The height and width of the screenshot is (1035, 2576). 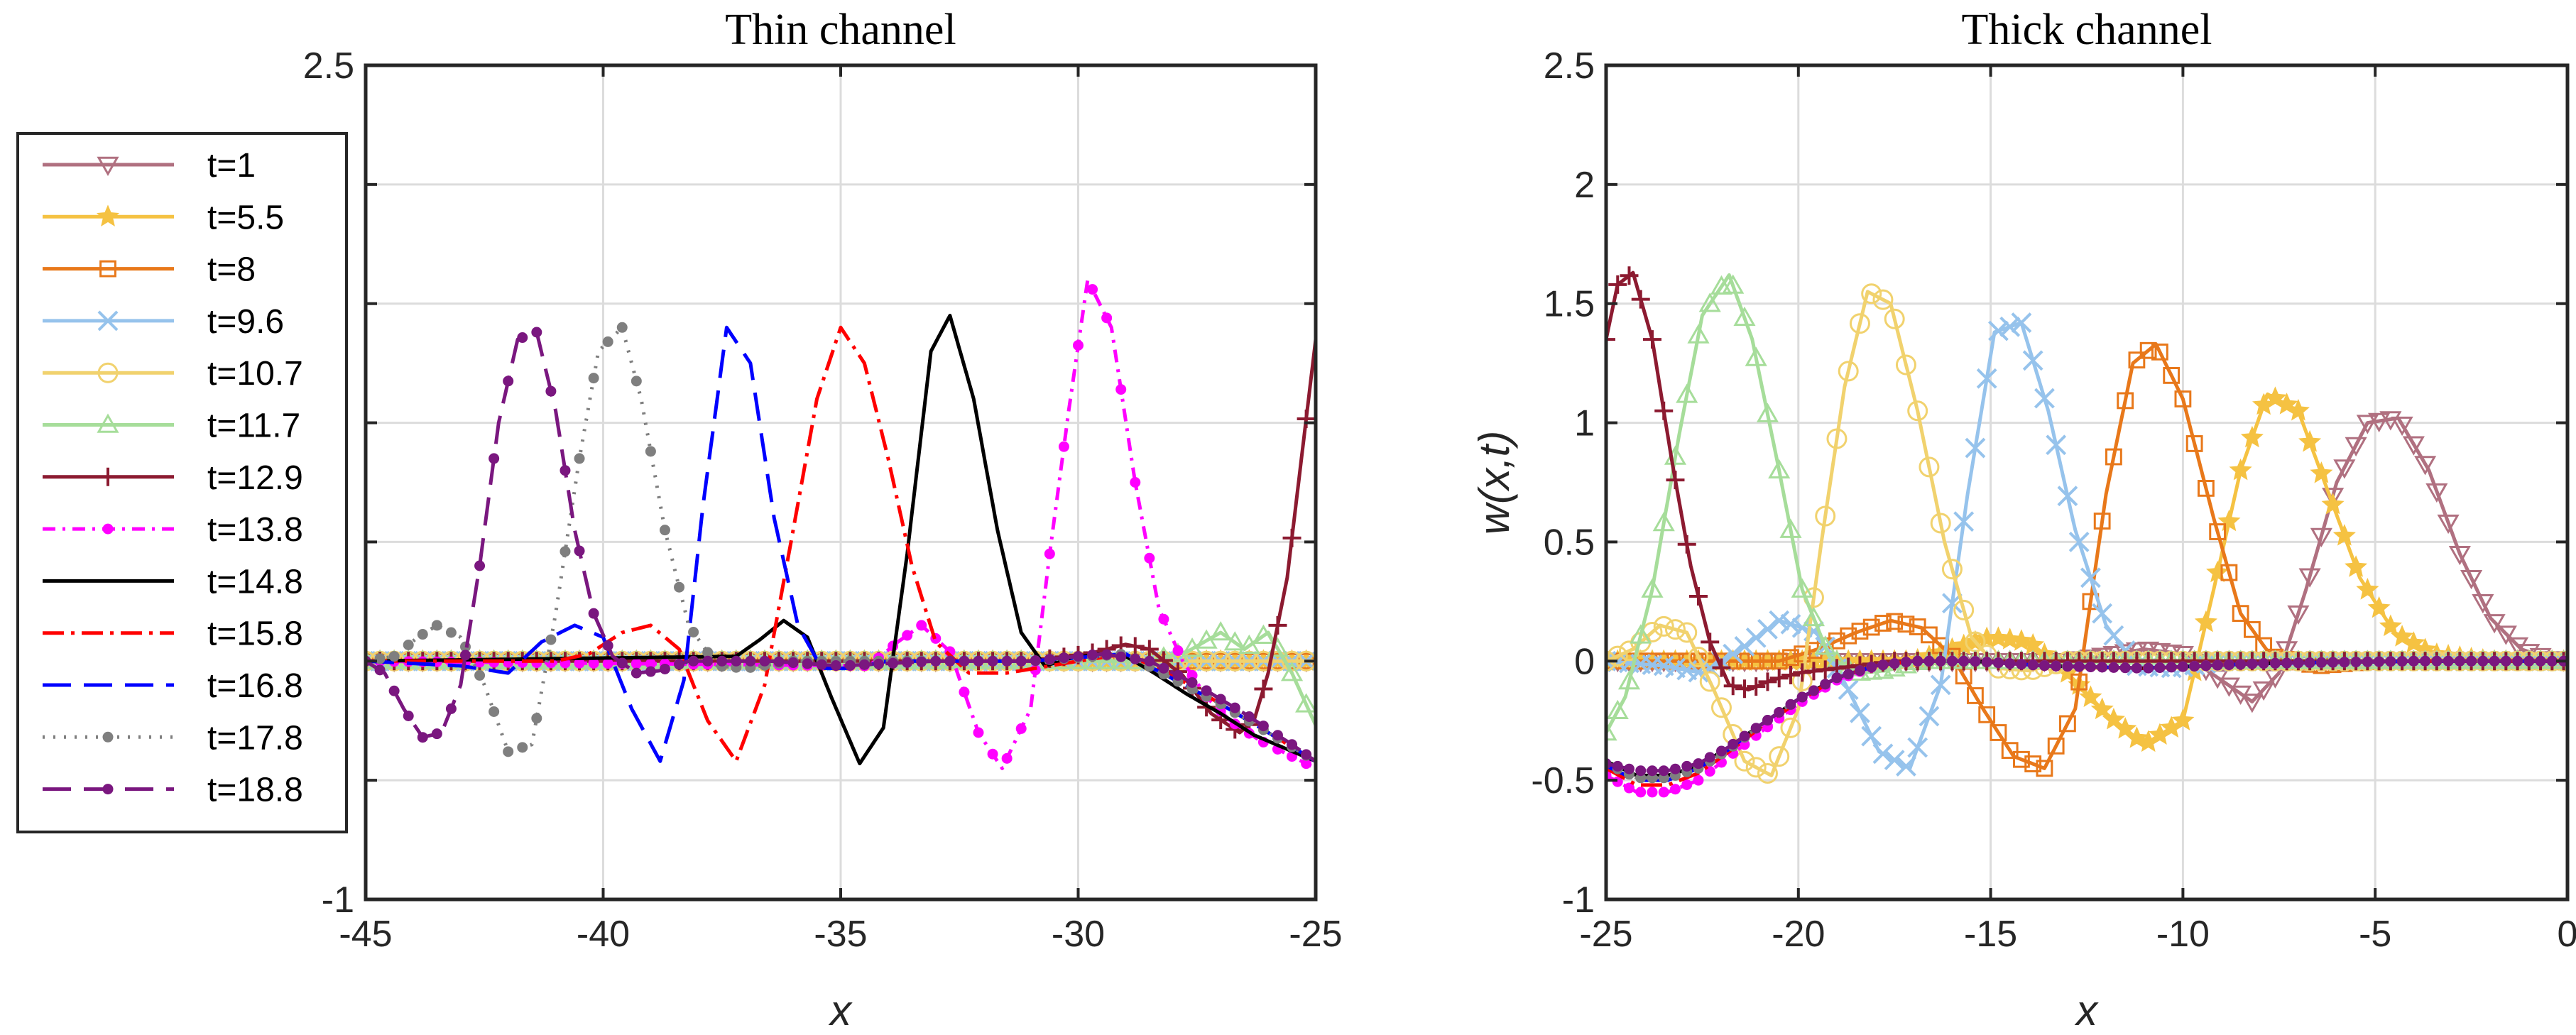 I want to click on x-tick-label: -20, so click(x=1798, y=935).